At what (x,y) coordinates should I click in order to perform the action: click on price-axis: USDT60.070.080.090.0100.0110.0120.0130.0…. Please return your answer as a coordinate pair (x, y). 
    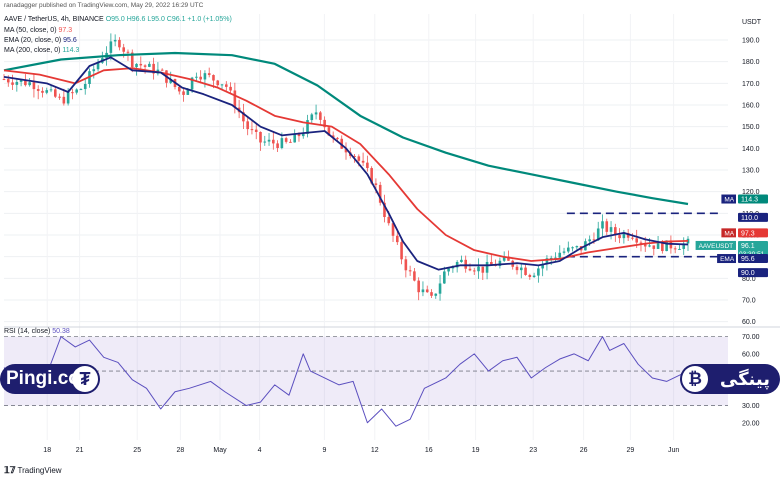
    Looking at the image, I should click on (752, 172).